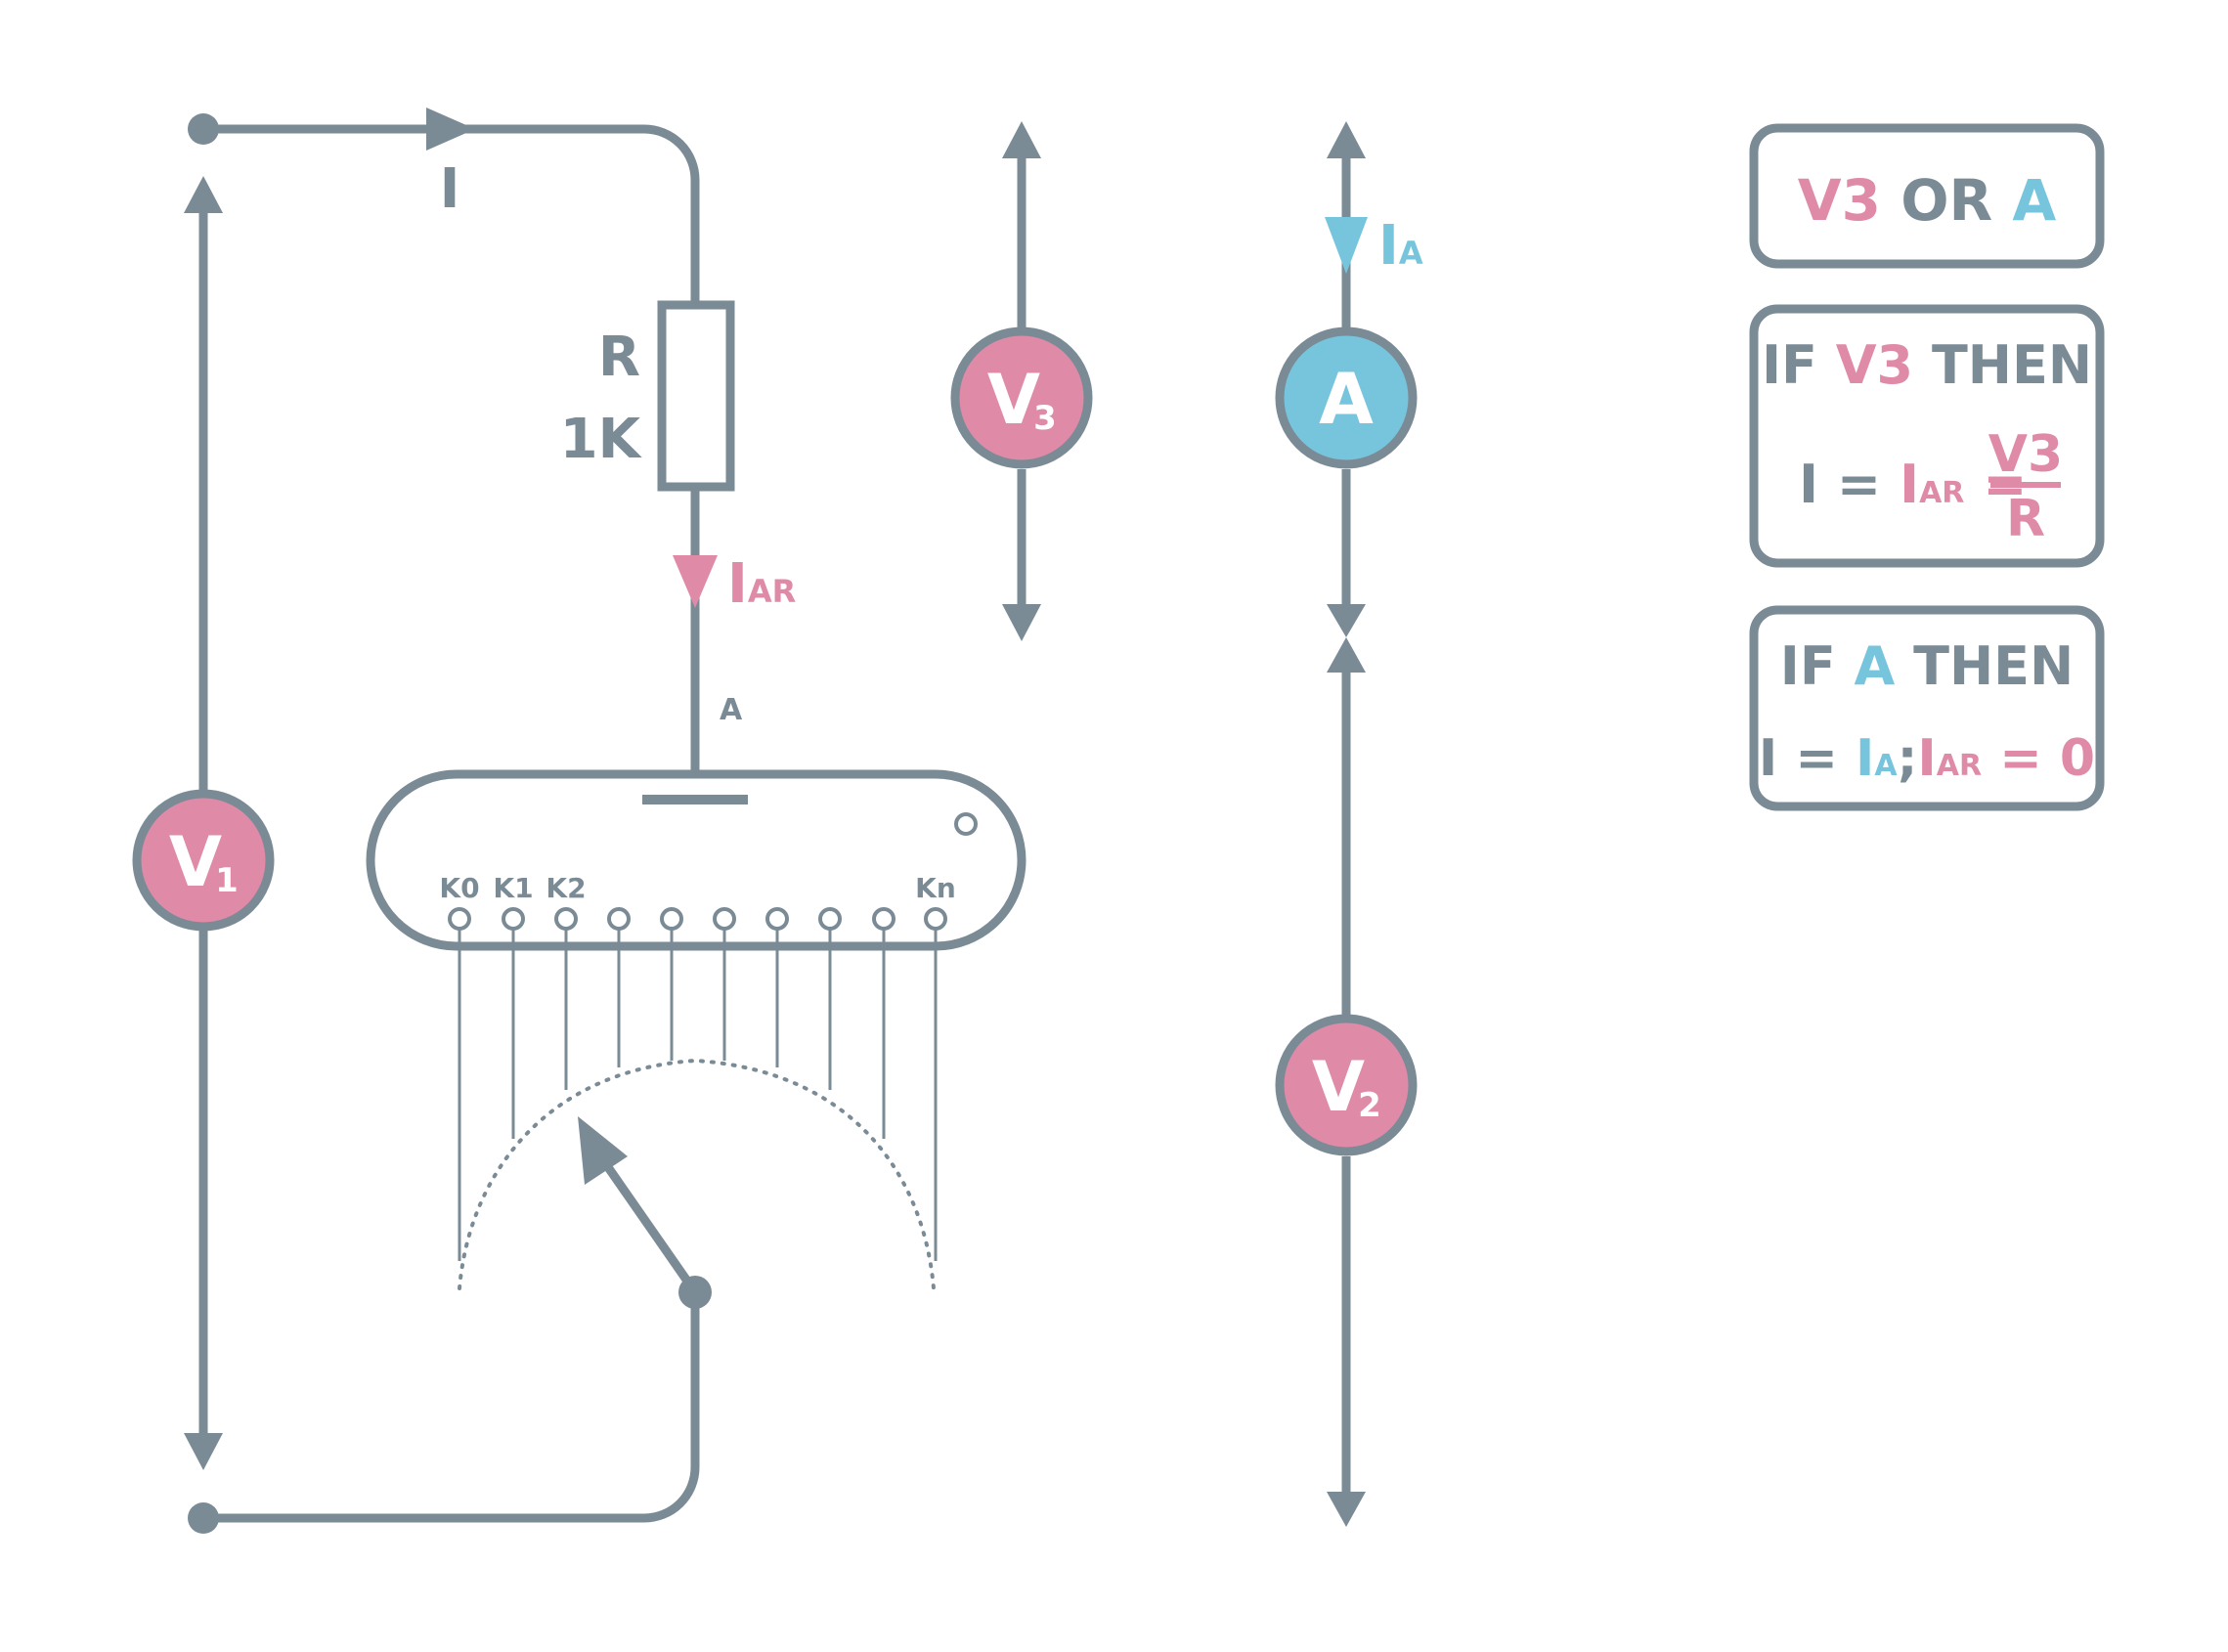  I want to click on v2-voltmeter: V 2, so click(1346, 1082).